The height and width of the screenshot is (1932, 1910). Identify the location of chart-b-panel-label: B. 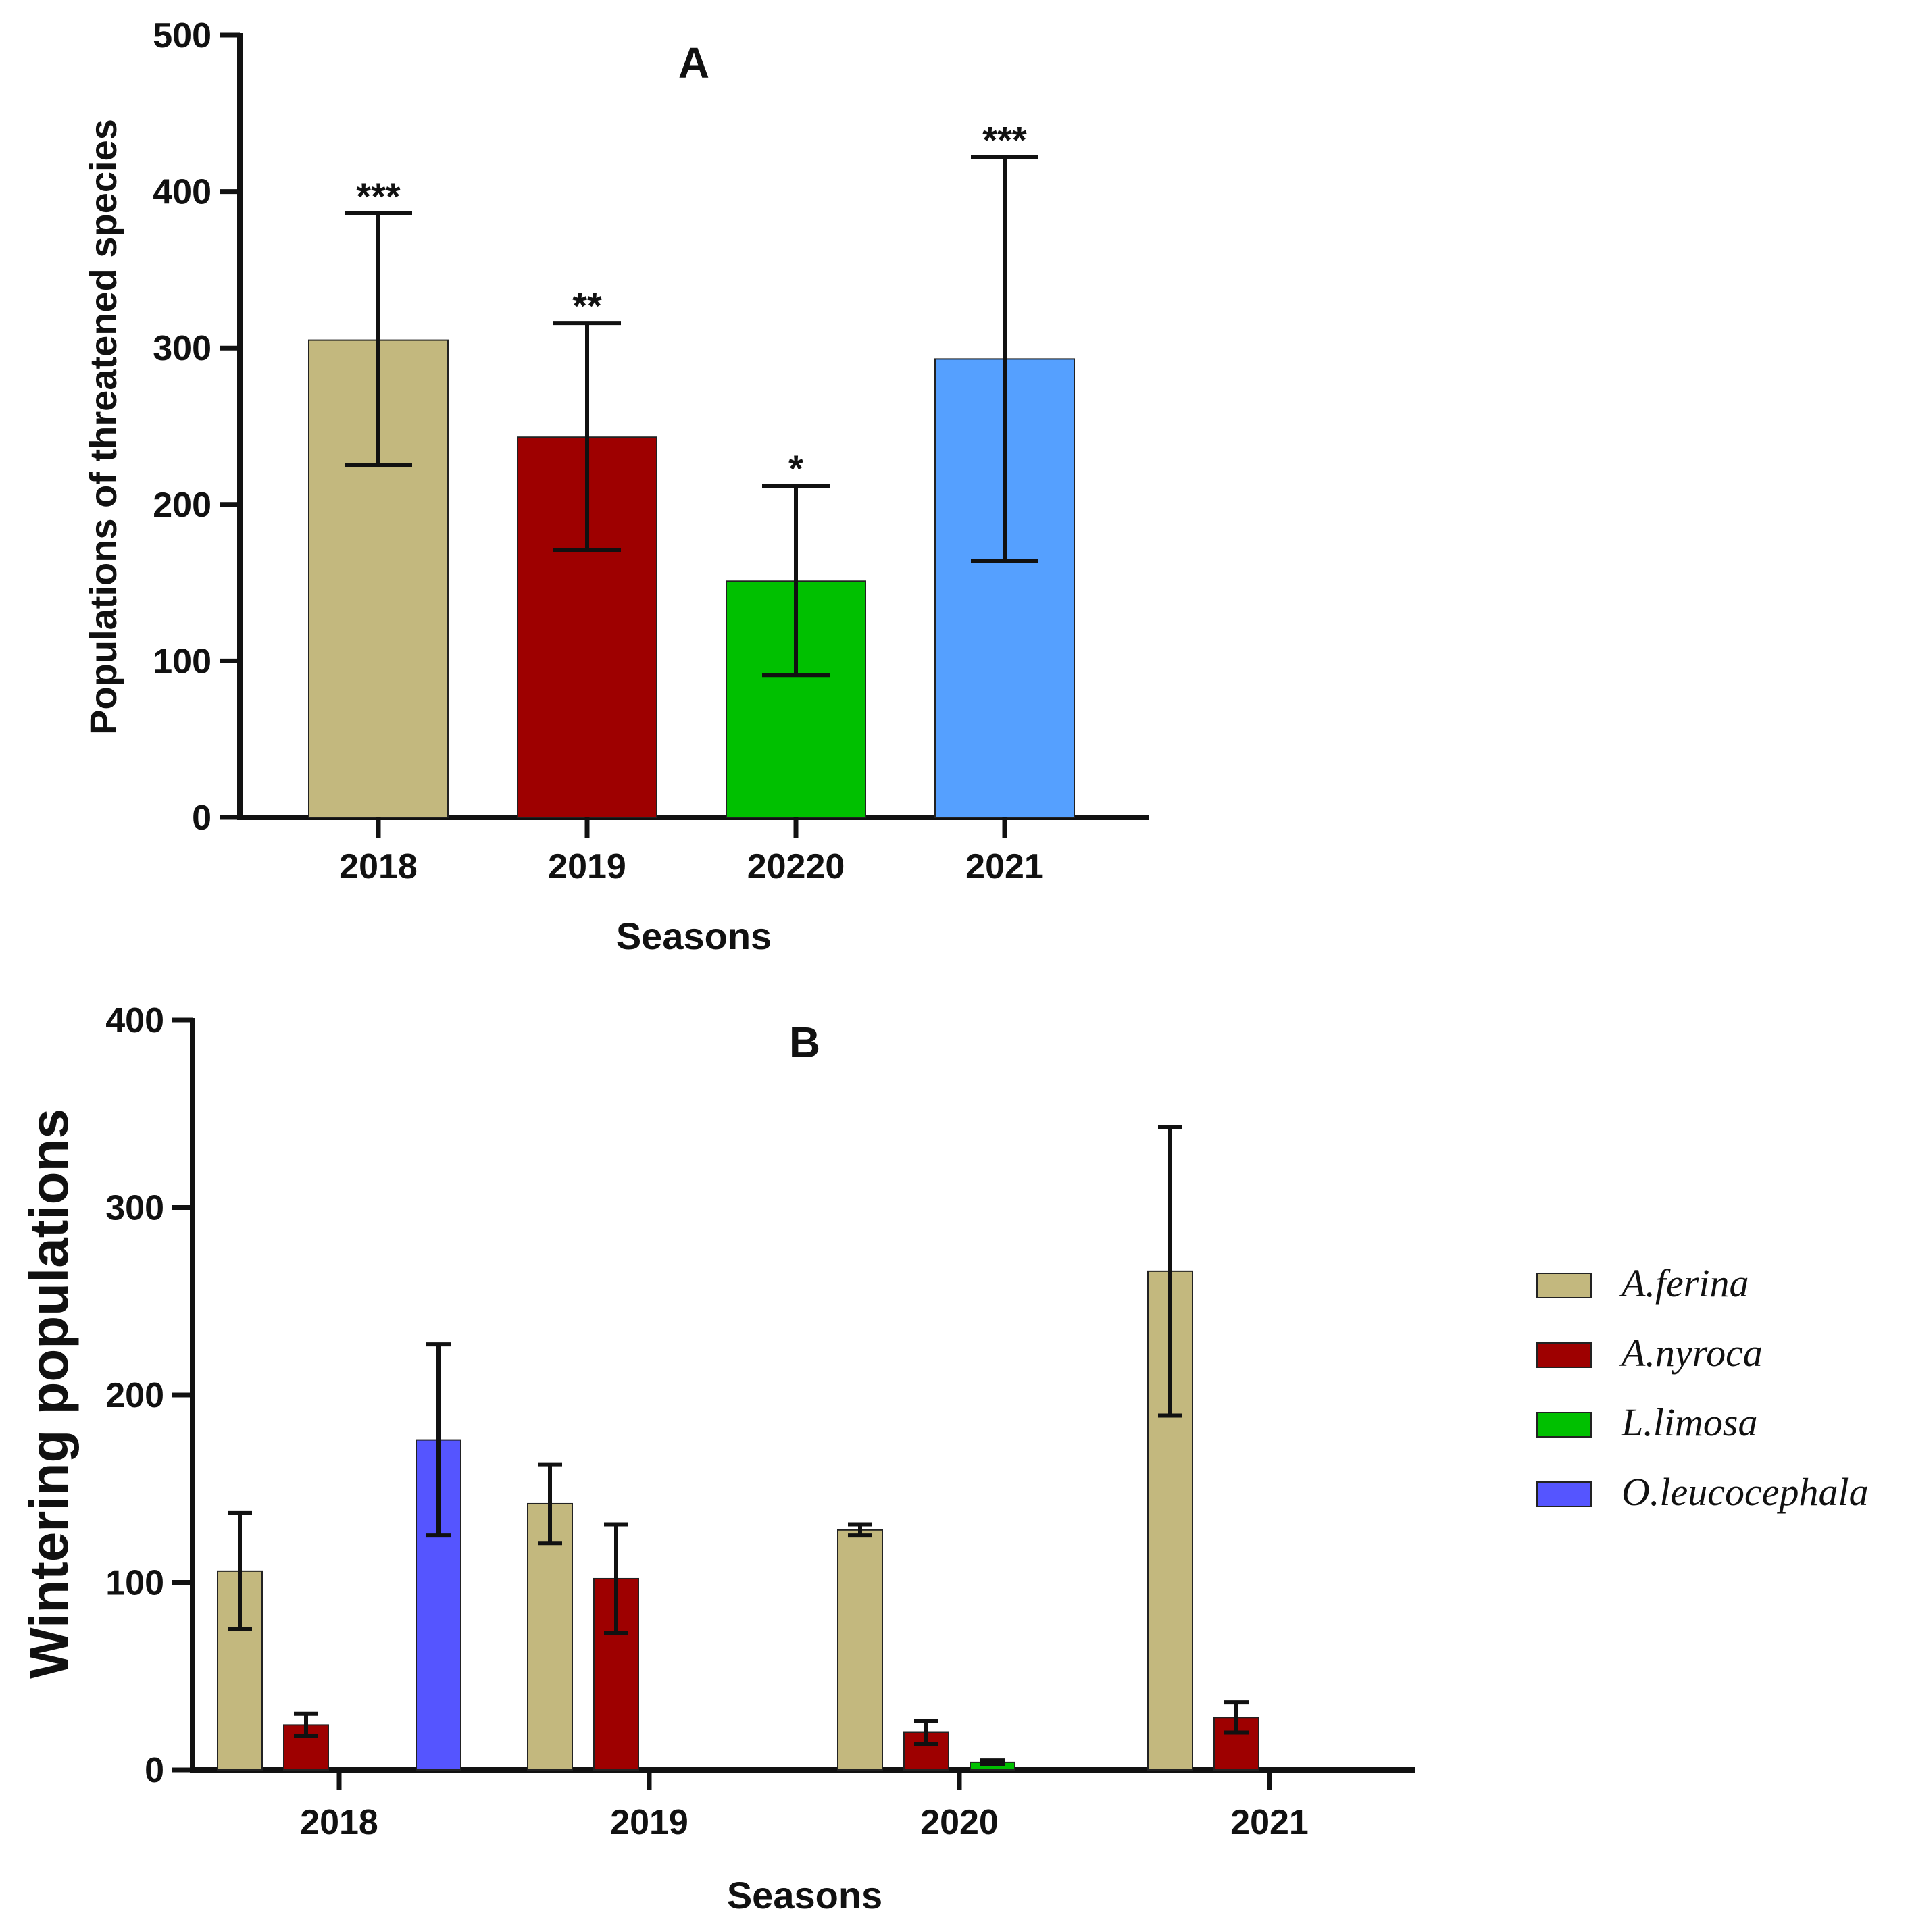
(805, 1042).